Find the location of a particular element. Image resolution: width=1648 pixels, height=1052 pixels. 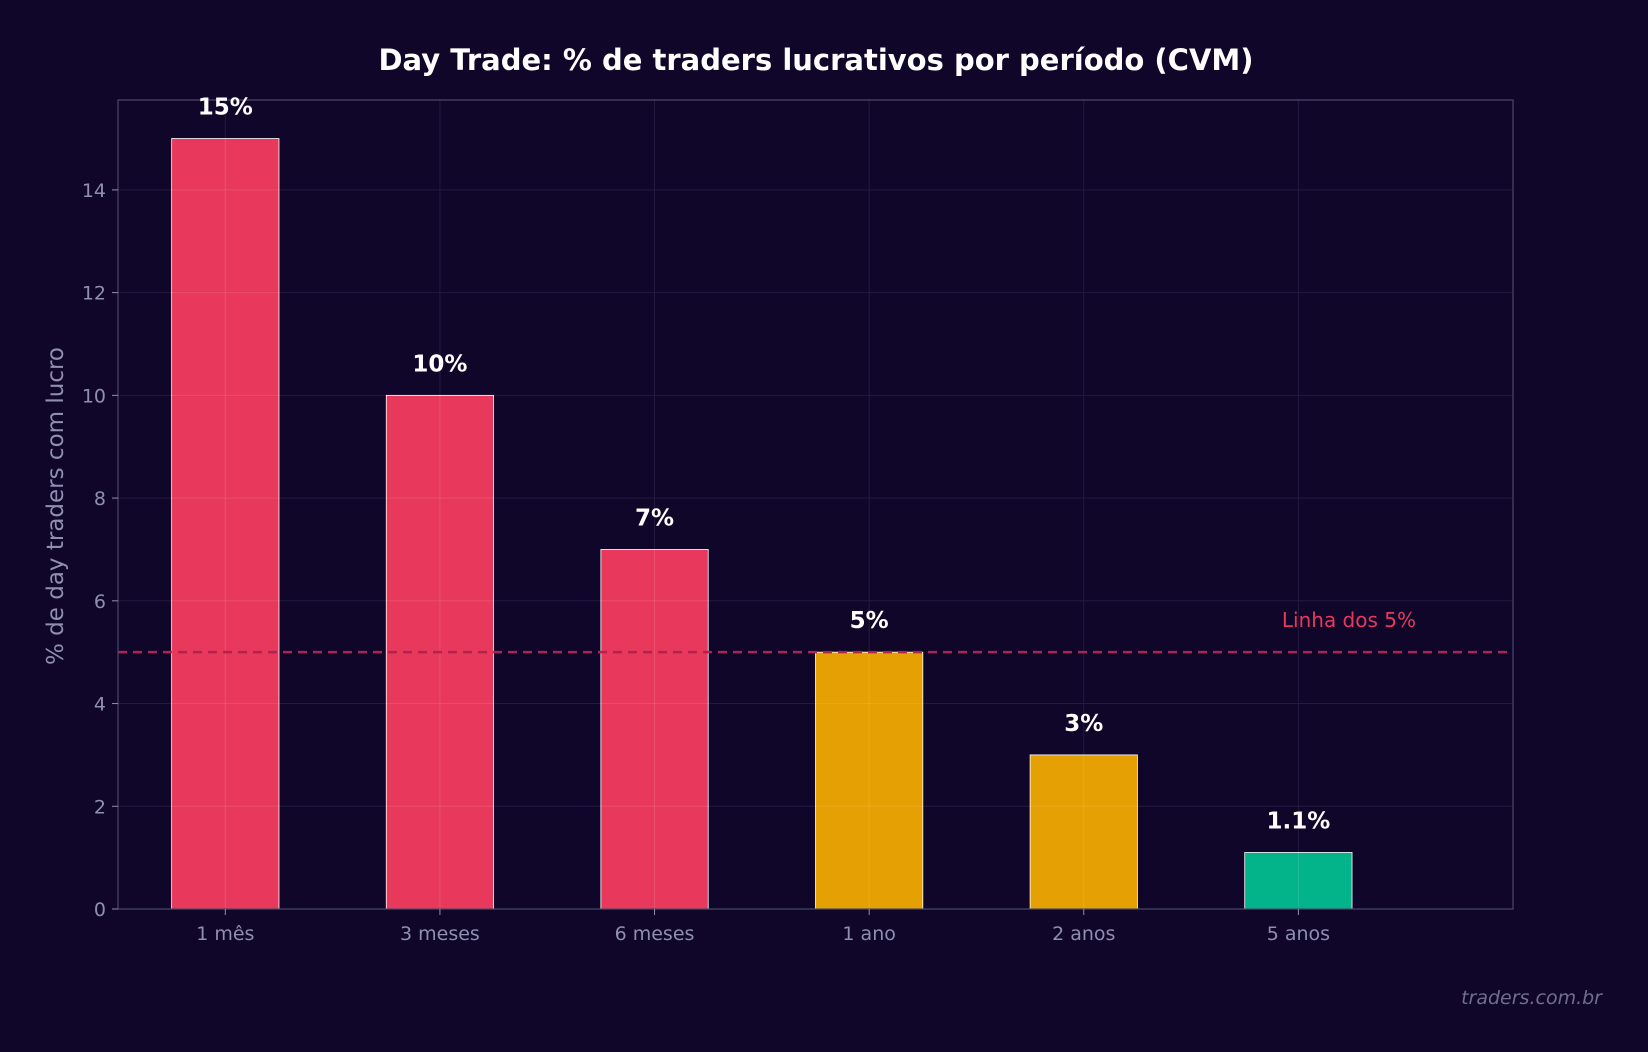

x-tick-label: 5 anos is located at coordinates (1298, 934).